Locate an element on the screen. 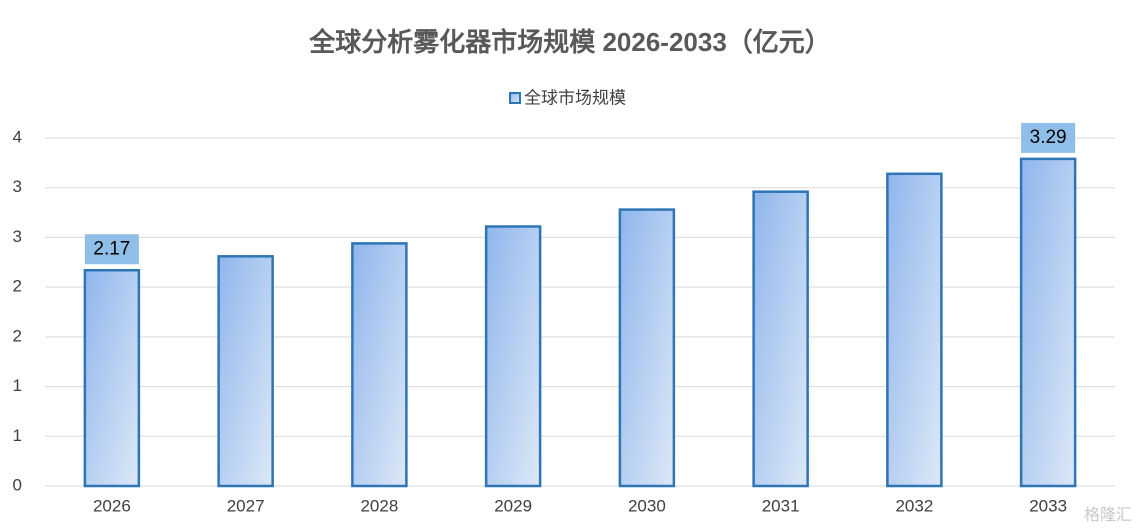 The width and height of the screenshot is (1139, 532). data-label: 3.29 is located at coordinates (1048, 137).